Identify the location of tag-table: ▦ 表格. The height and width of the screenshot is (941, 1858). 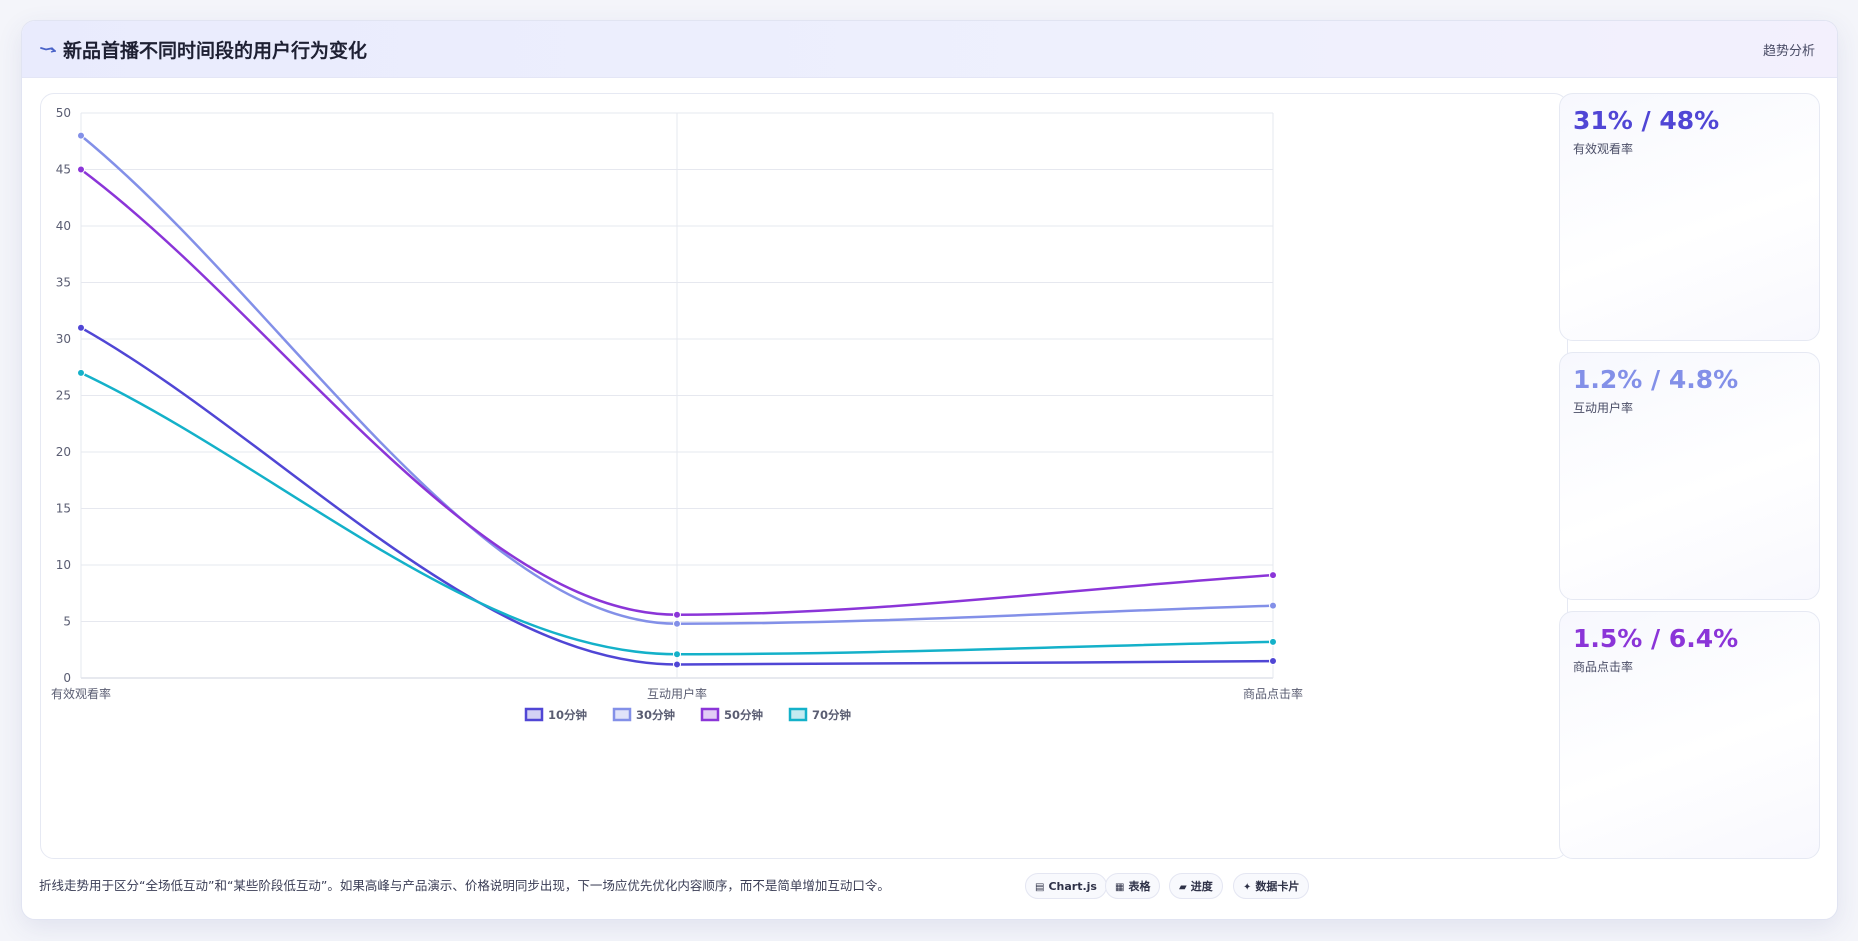
(1133, 886).